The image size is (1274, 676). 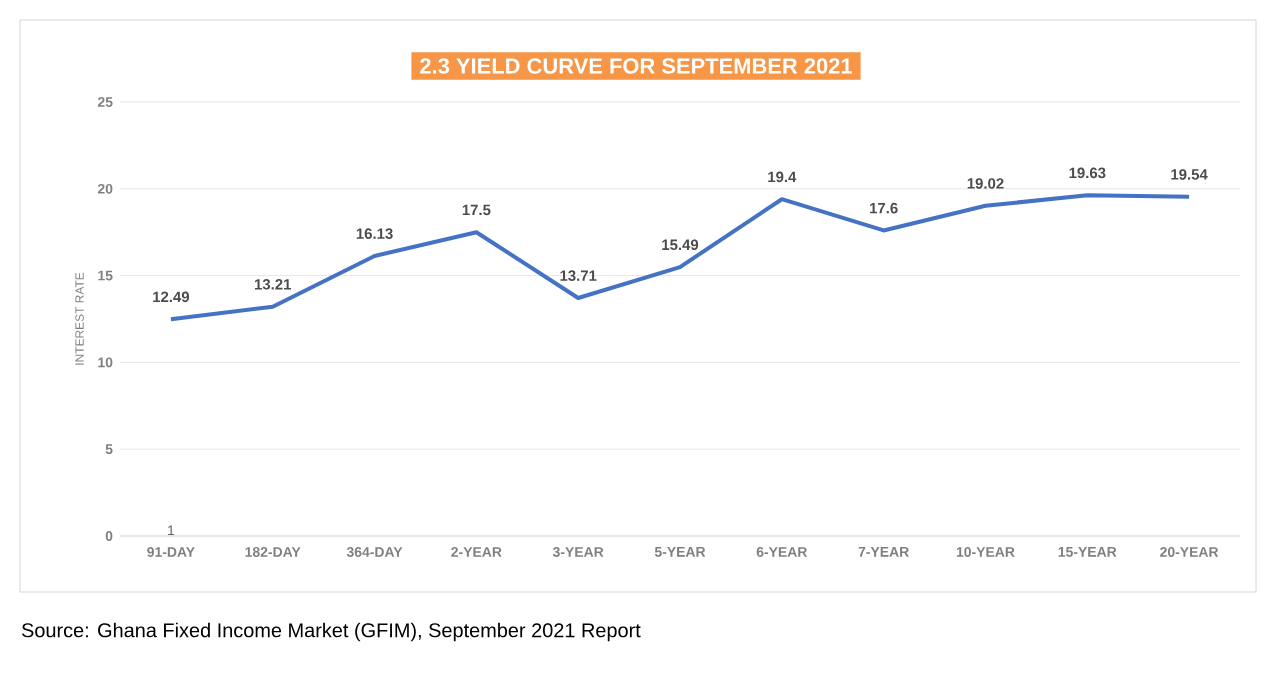 What do you see at coordinates (331, 632) in the screenshot?
I see `source-note: Source: Ghana Fixed Income Market (GFIM), September 2021 Report` at bounding box center [331, 632].